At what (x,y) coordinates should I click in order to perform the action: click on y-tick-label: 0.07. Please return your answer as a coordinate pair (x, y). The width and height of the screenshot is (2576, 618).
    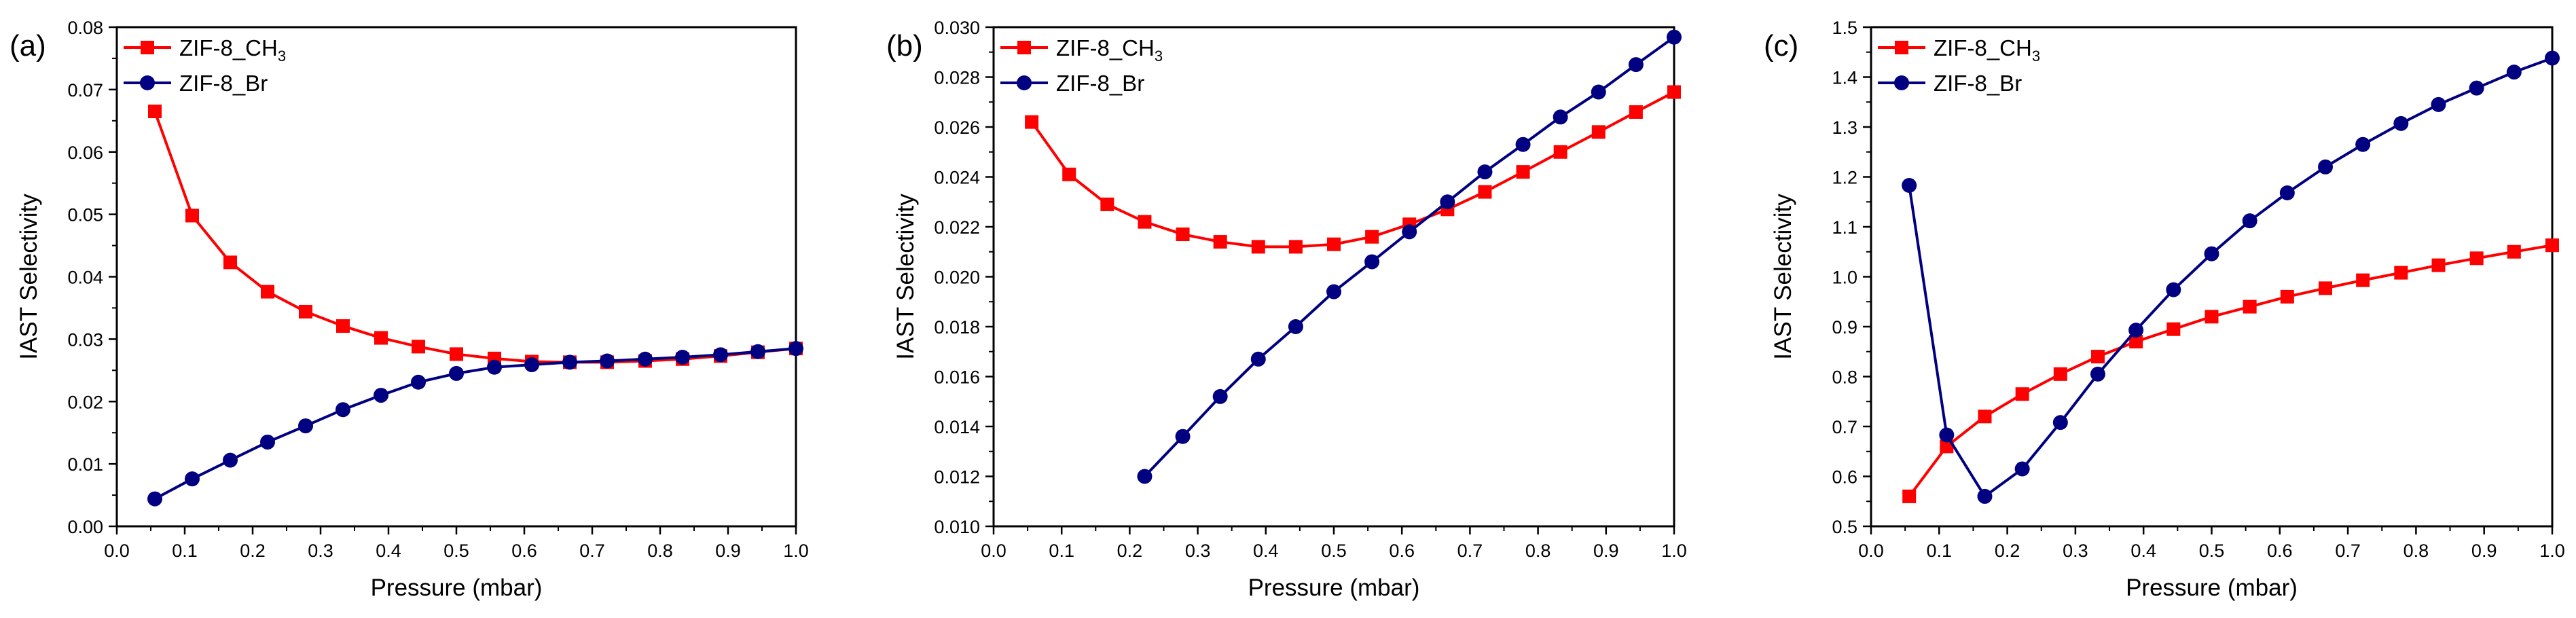
    Looking at the image, I should click on (85, 90).